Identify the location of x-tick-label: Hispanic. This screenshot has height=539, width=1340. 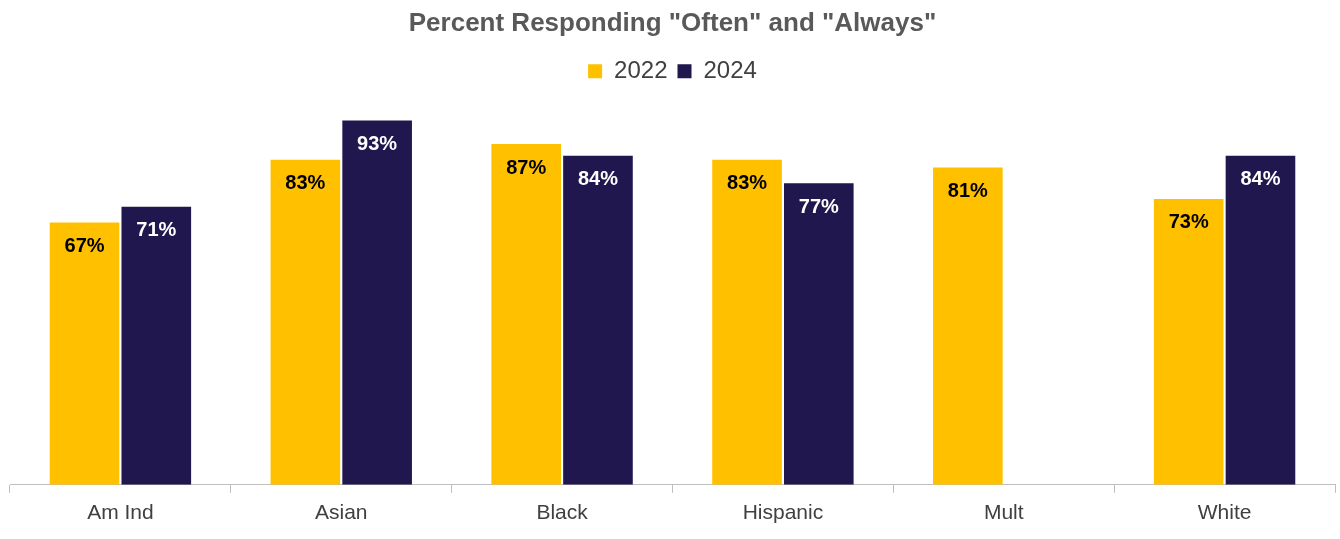
(783, 512).